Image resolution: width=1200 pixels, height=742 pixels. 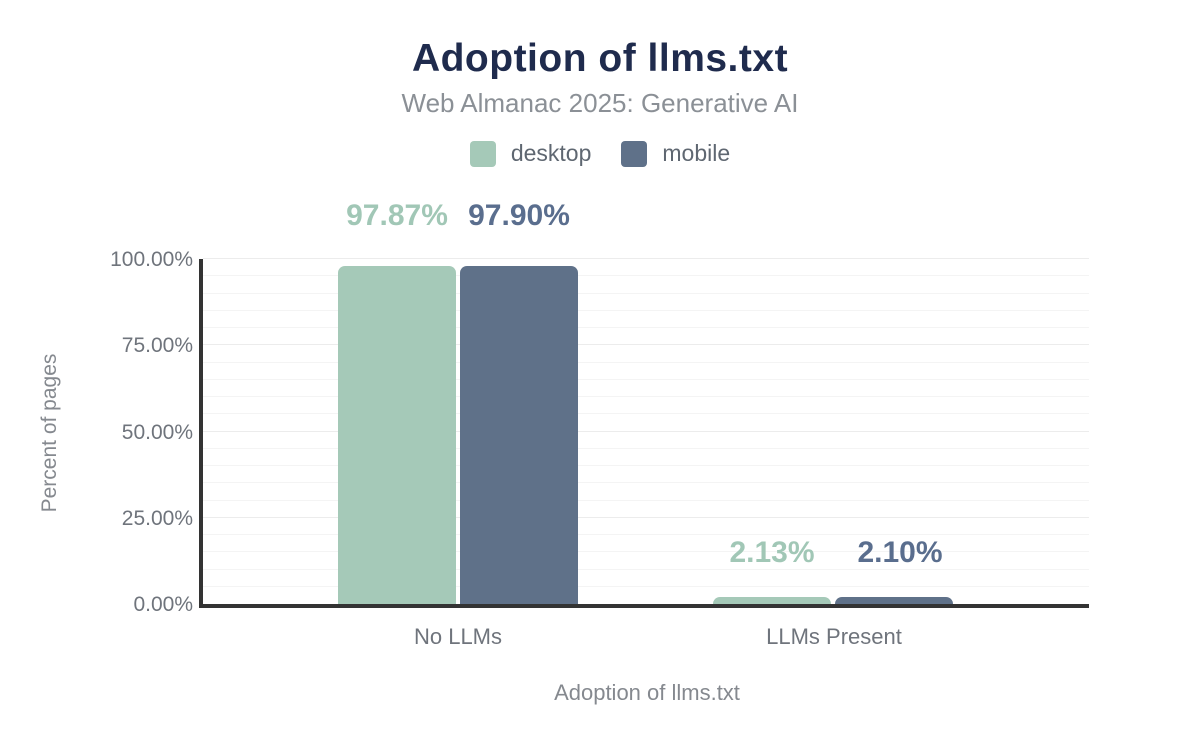 What do you see at coordinates (644, 606) in the screenshot?
I see `x-axis-line` at bounding box center [644, 606].